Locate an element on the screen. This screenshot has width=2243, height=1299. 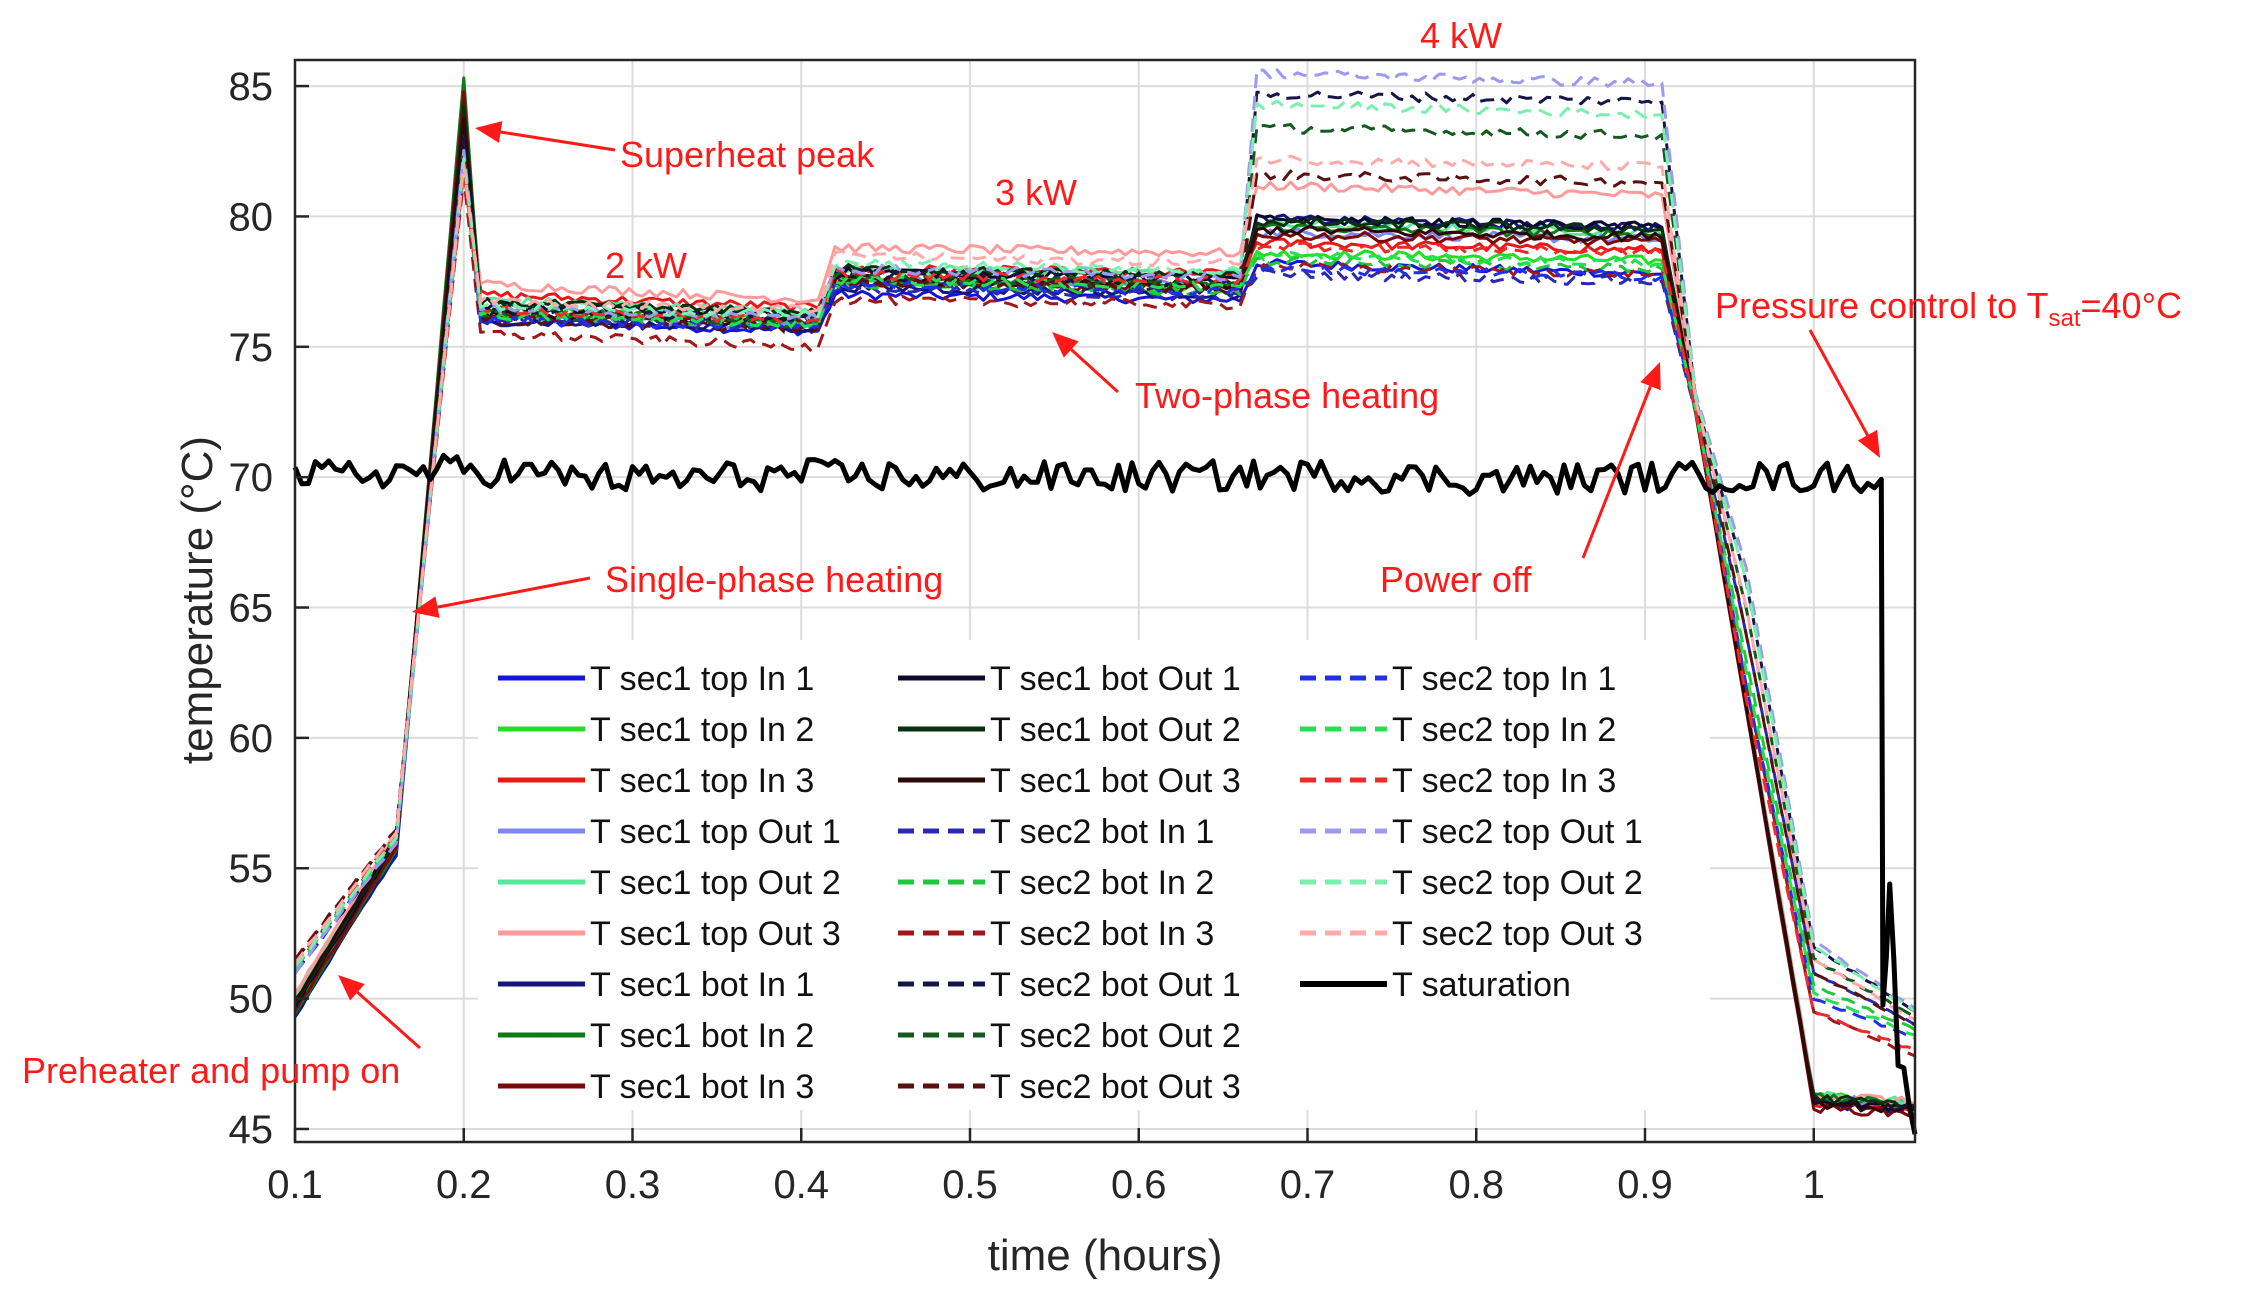
annotation-2kw: 2 kW is located at coordinates (646, 265).